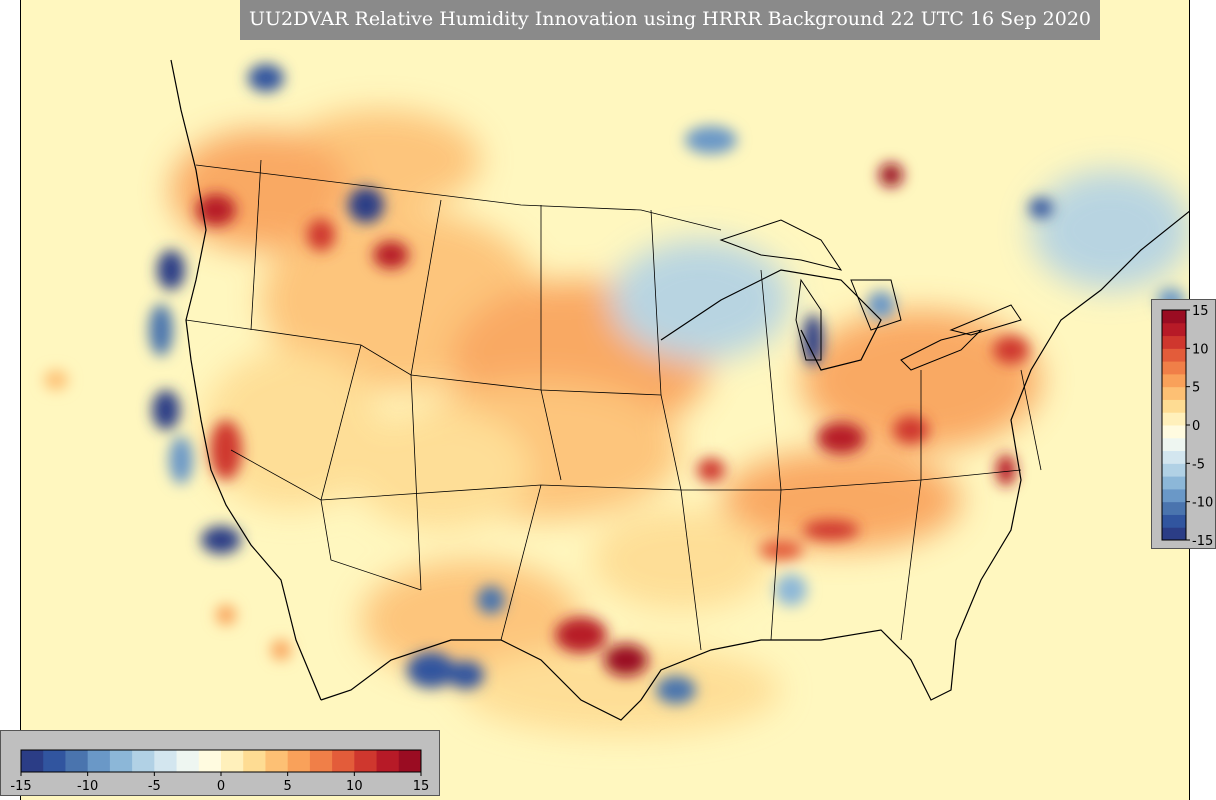  I want to click on colorbar-vertical: 15 10 5 0 -5 -10 -15, so click(1183, 424).